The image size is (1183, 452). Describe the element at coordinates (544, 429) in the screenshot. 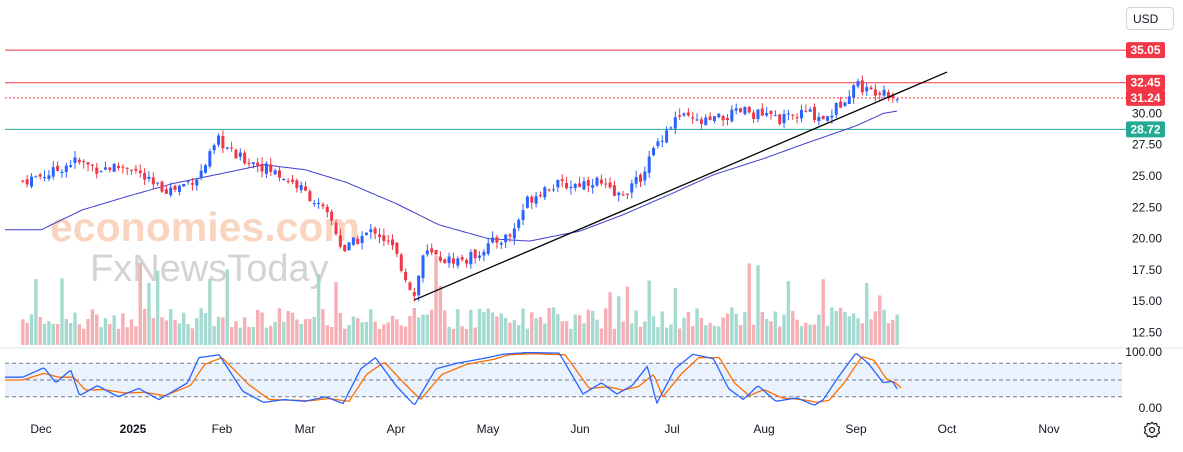

I see `time-axis: Dec 2025 Feb Mar Apr May Jun Jul Aug Sep Oct Nov` at that location.